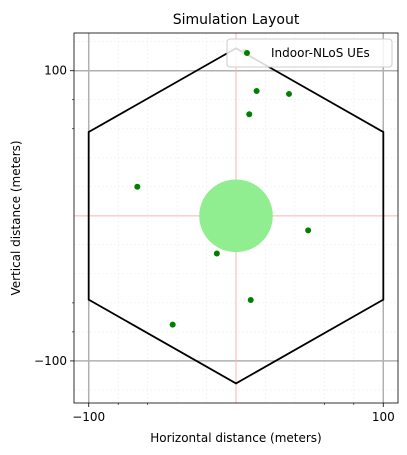 This screenshot has height=455, width=407. Describe the element at coordinates (236, 20) in the screenshot. I see `chart-title: Simulation Layout` at that location.